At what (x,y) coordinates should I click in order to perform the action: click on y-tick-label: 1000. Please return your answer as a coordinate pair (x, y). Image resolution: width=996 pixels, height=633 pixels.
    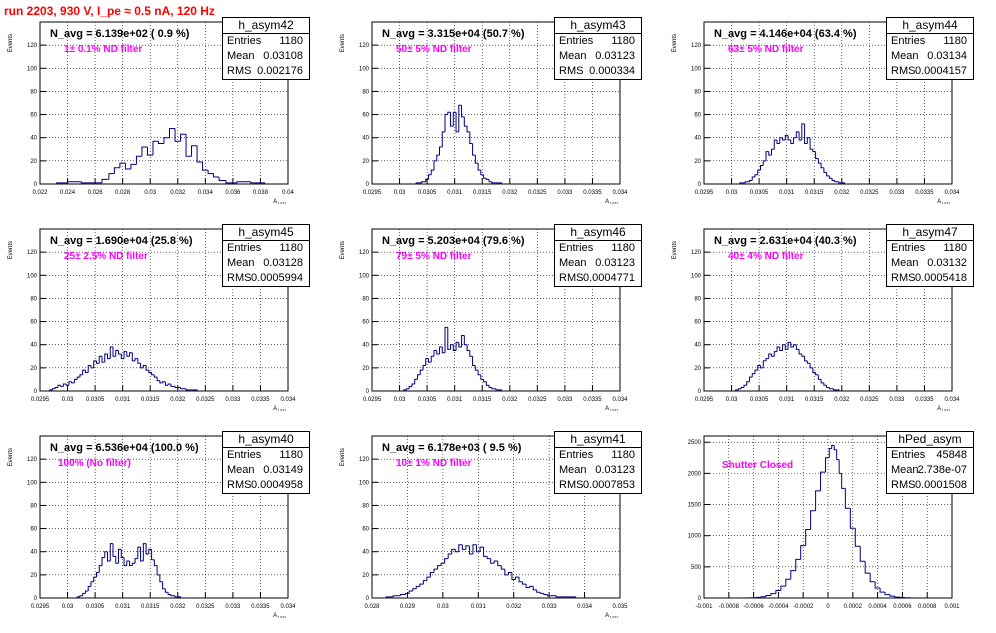
    Looking at the image, I should click on (695, 537).